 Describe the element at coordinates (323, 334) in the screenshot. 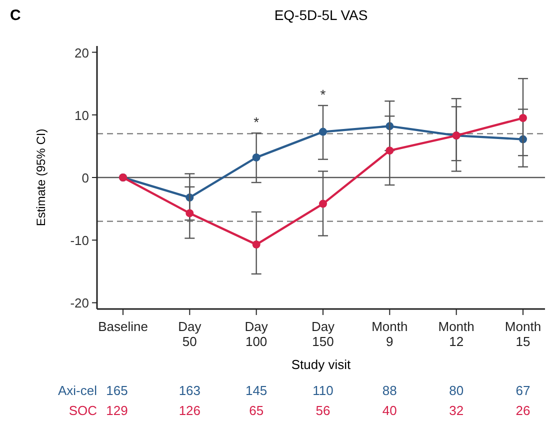

I see `x-tick-label: Day 150` at that location.